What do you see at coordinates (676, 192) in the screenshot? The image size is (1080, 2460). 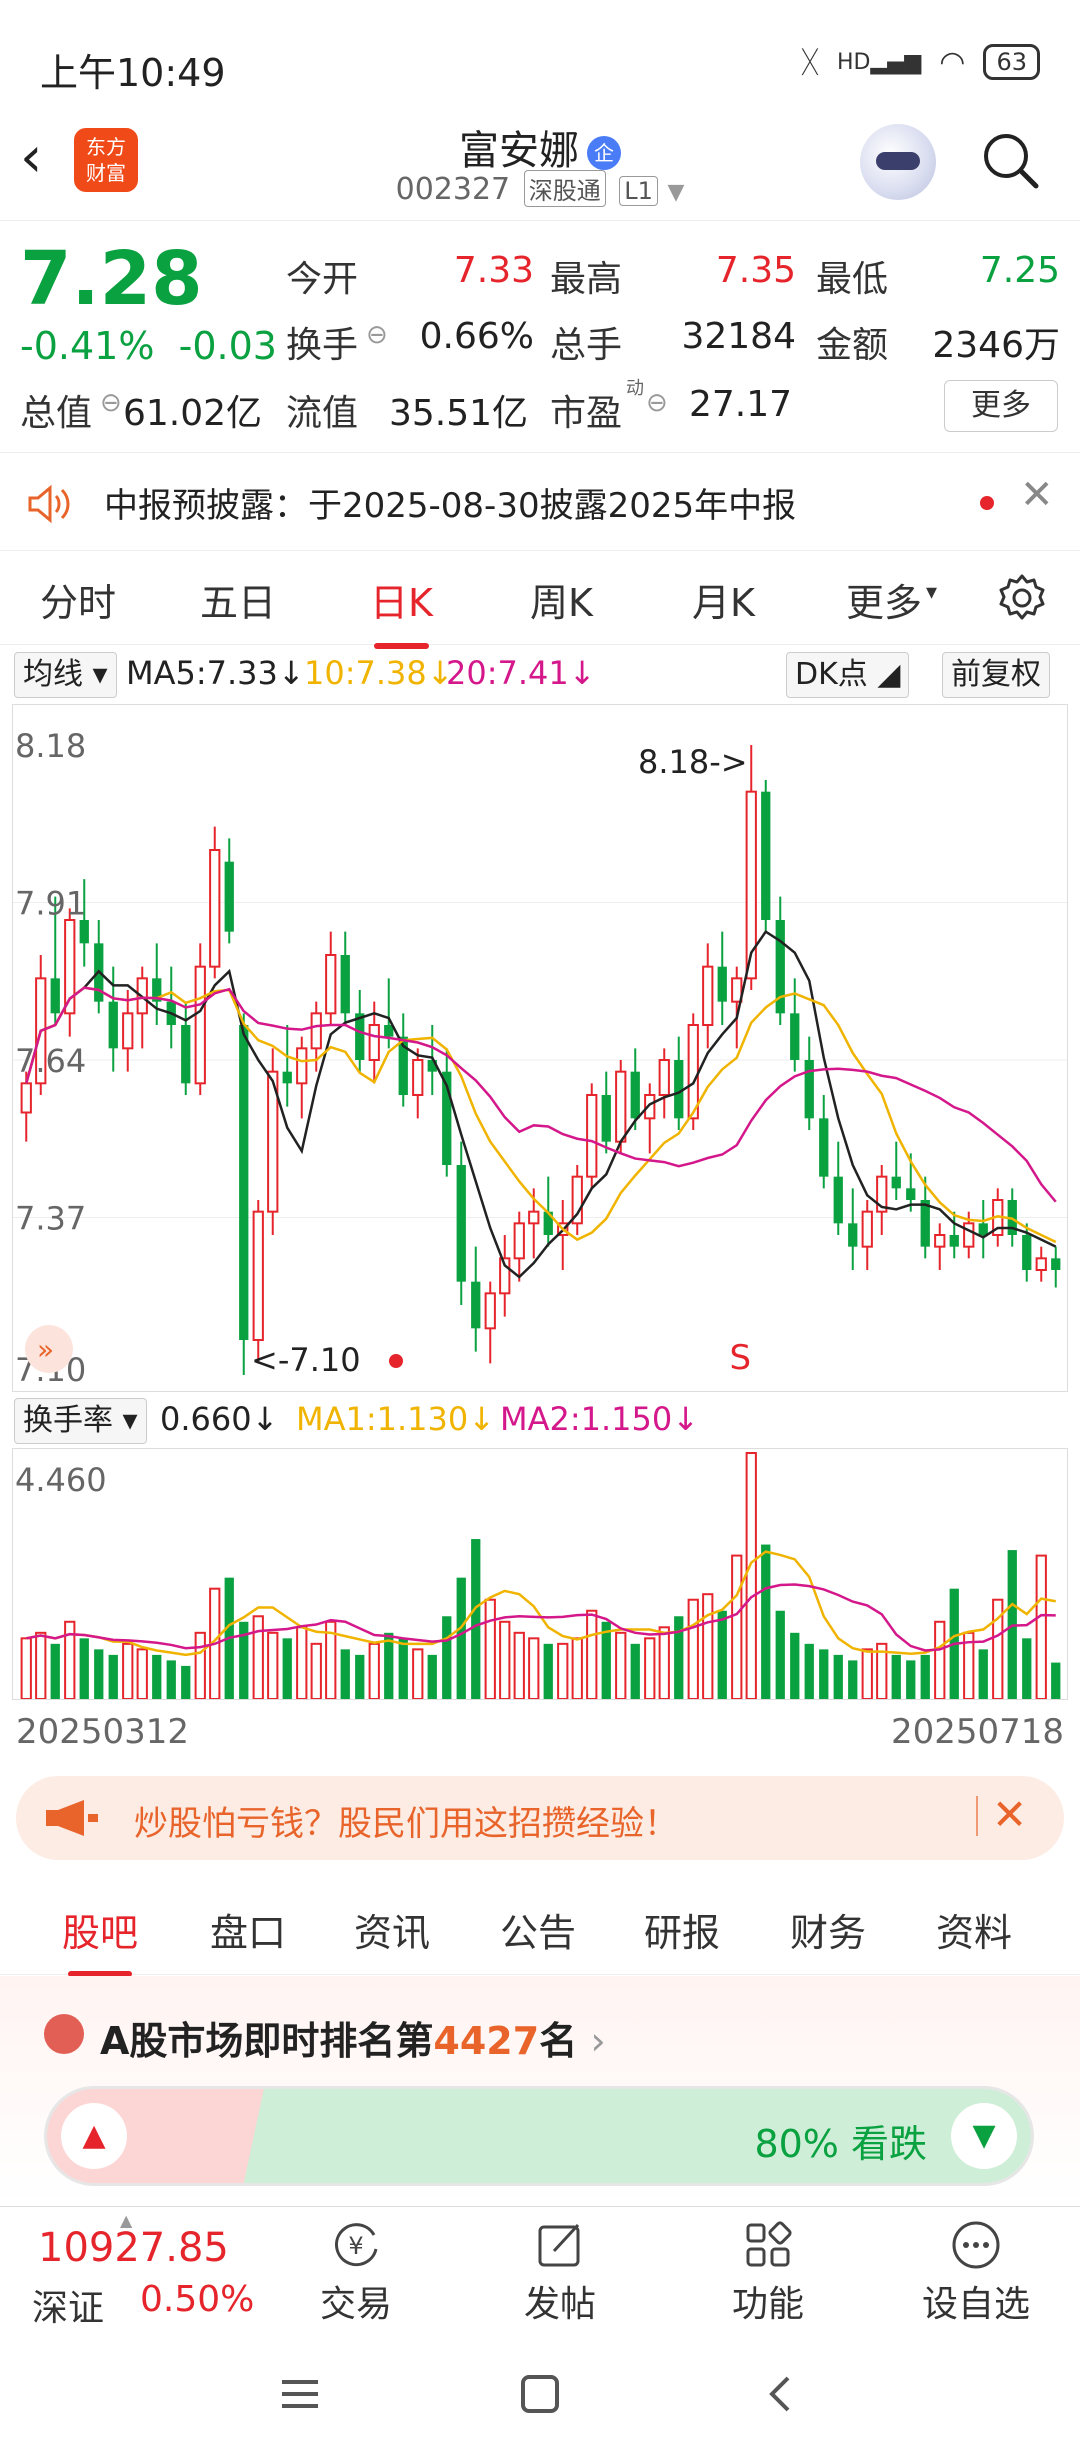 I see `dropdown-triangle-icon: ▼` at bounding box center [676, 192].